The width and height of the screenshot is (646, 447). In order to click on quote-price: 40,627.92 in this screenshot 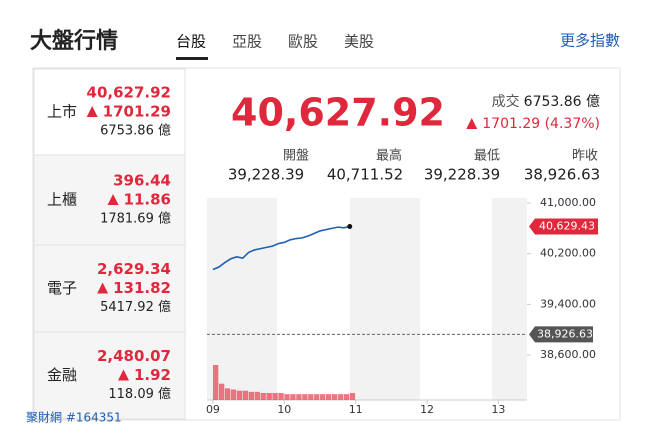, I will do `click(338, 113)`.